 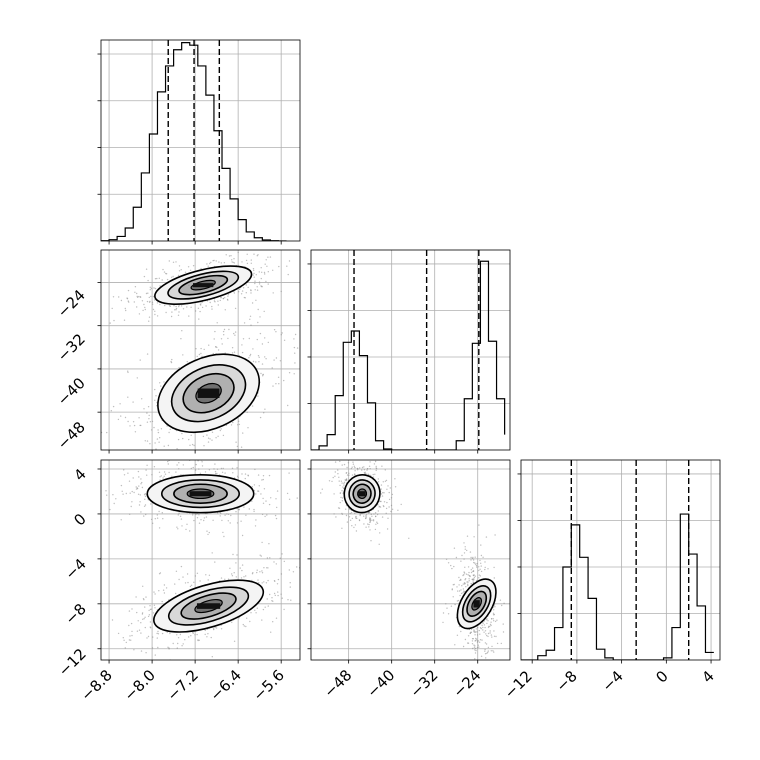 What do you see at coordinates (71, 435) in the screenshot?
I see `y-tick-label: −48` at bounding box center [71, 435].